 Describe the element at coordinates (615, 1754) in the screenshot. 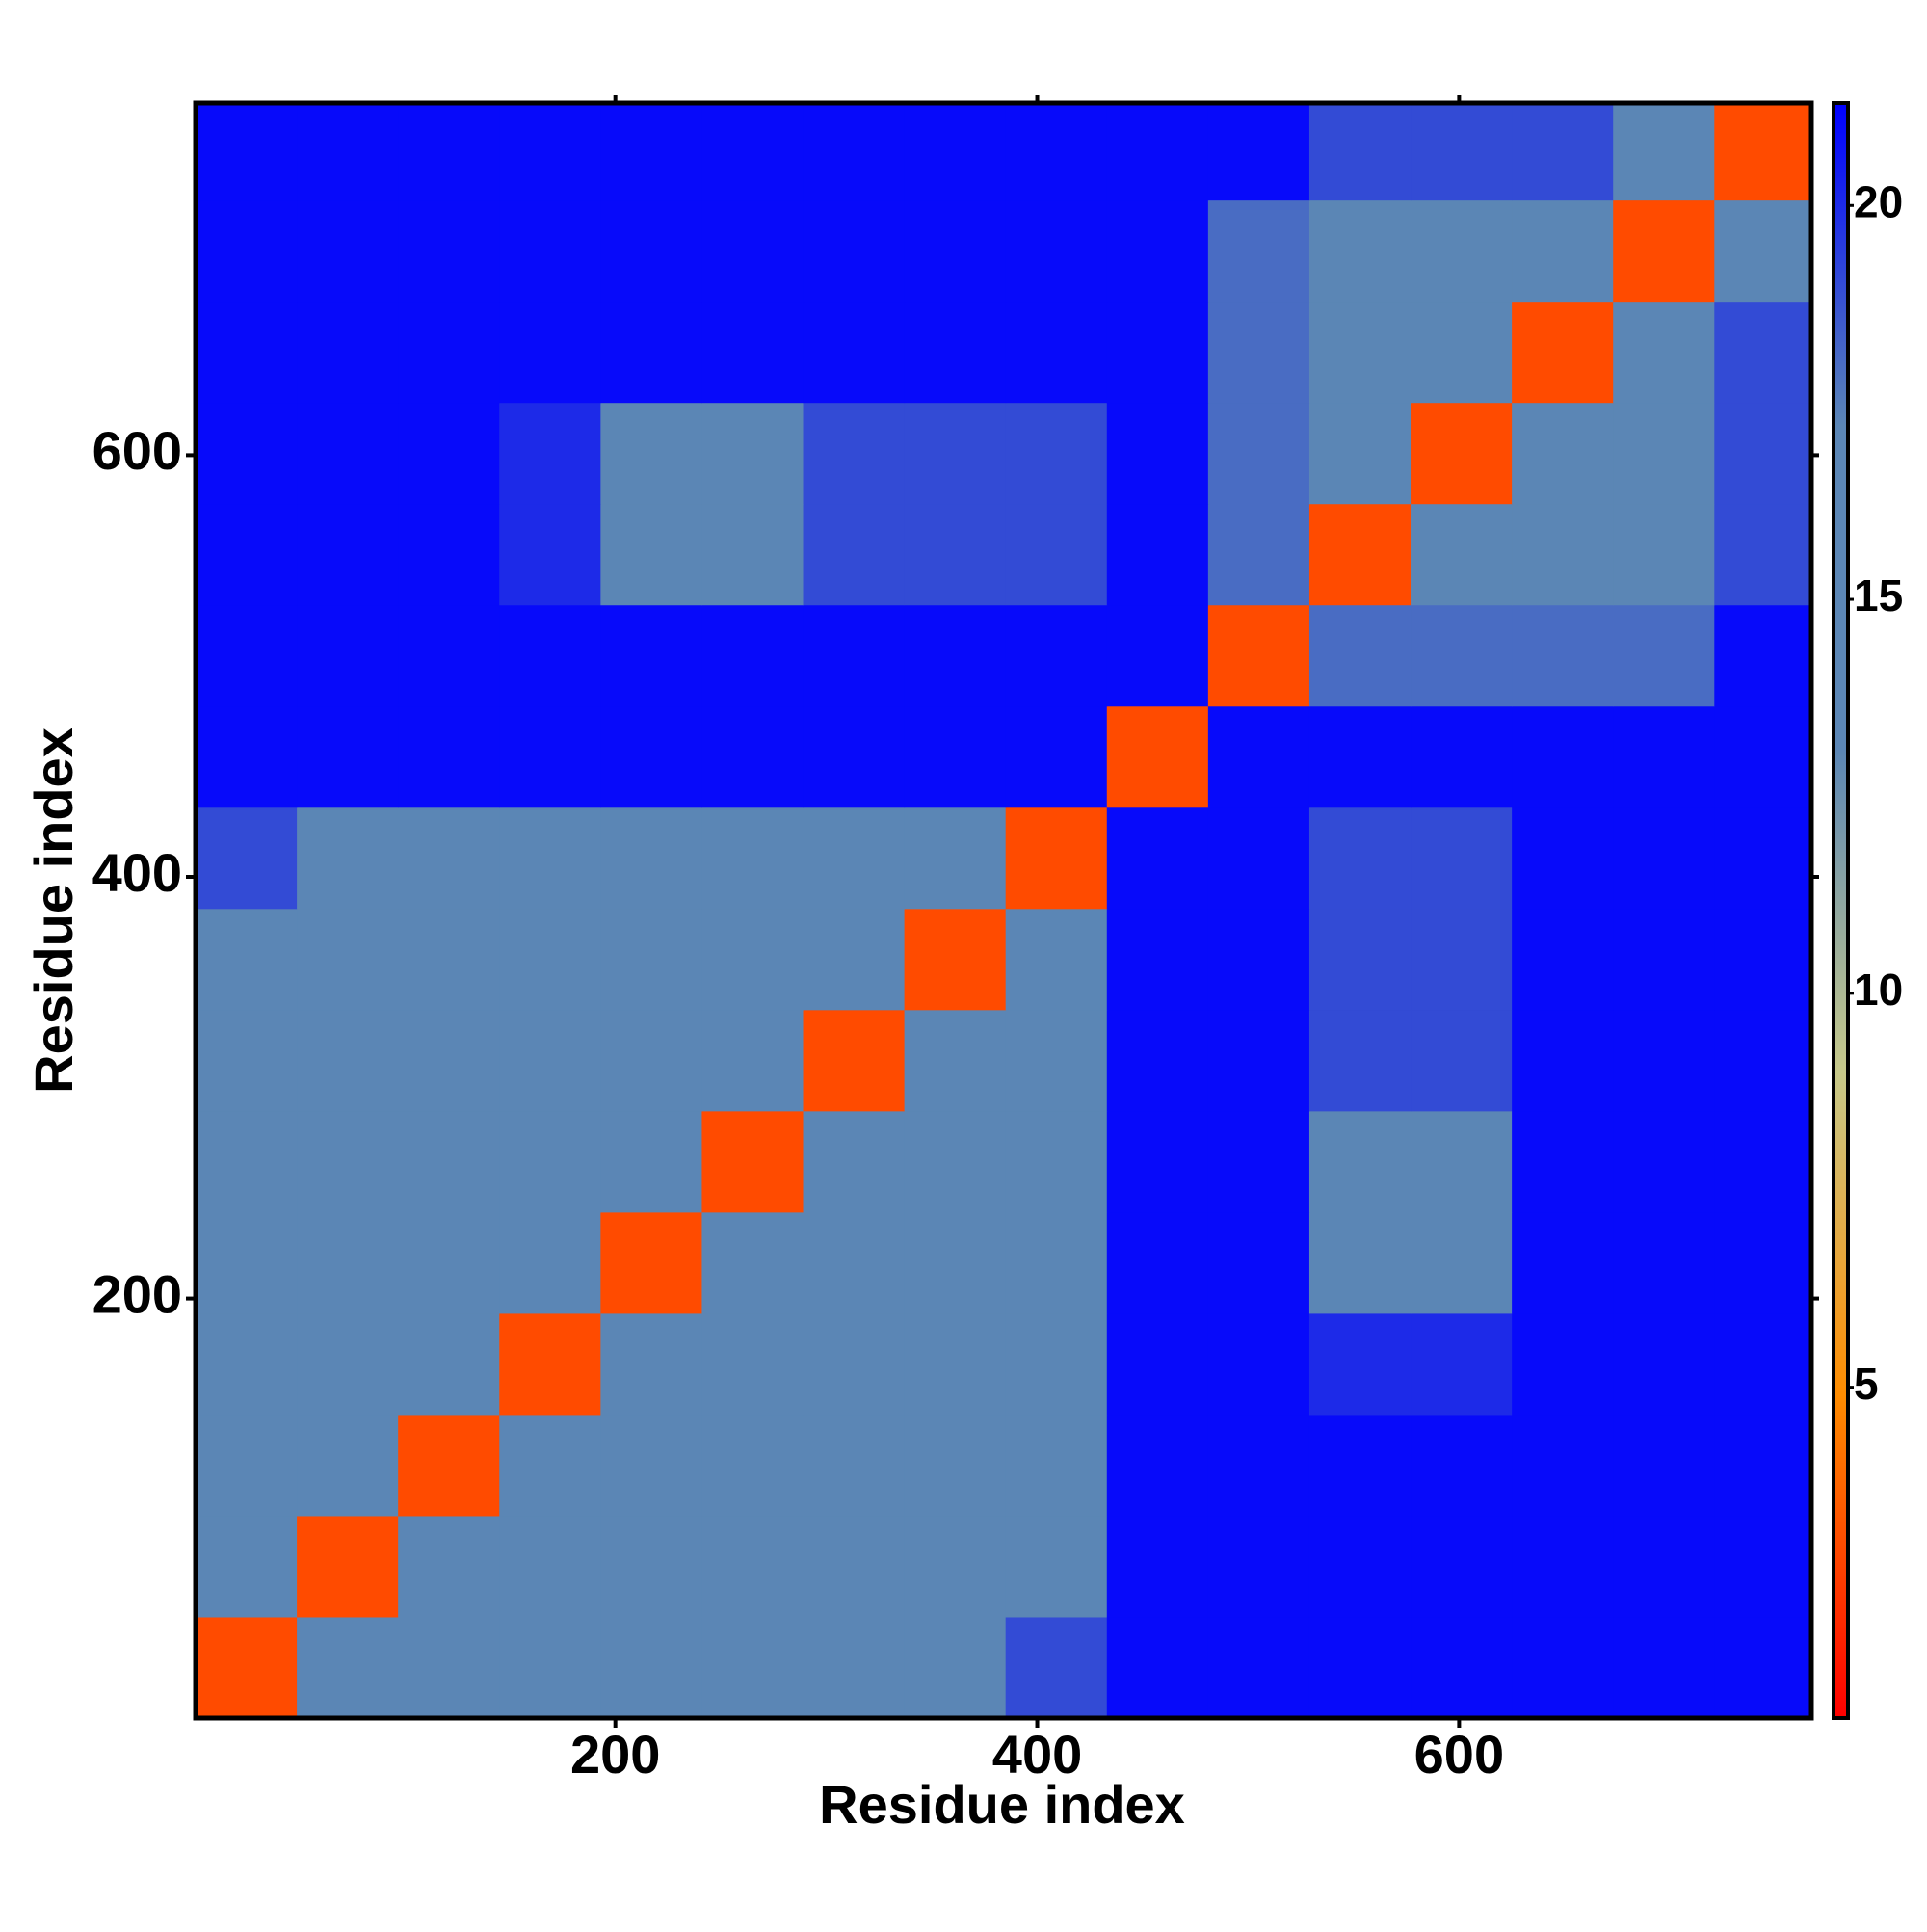

I see `x-tick-label: 200` at that location.